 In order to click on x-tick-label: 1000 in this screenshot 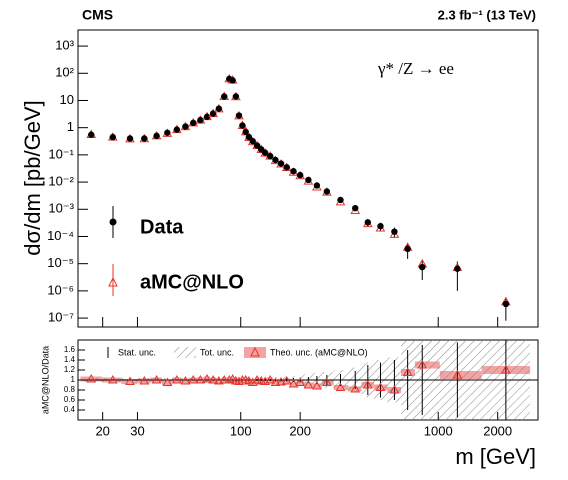, I will do `click(438, 430)`.